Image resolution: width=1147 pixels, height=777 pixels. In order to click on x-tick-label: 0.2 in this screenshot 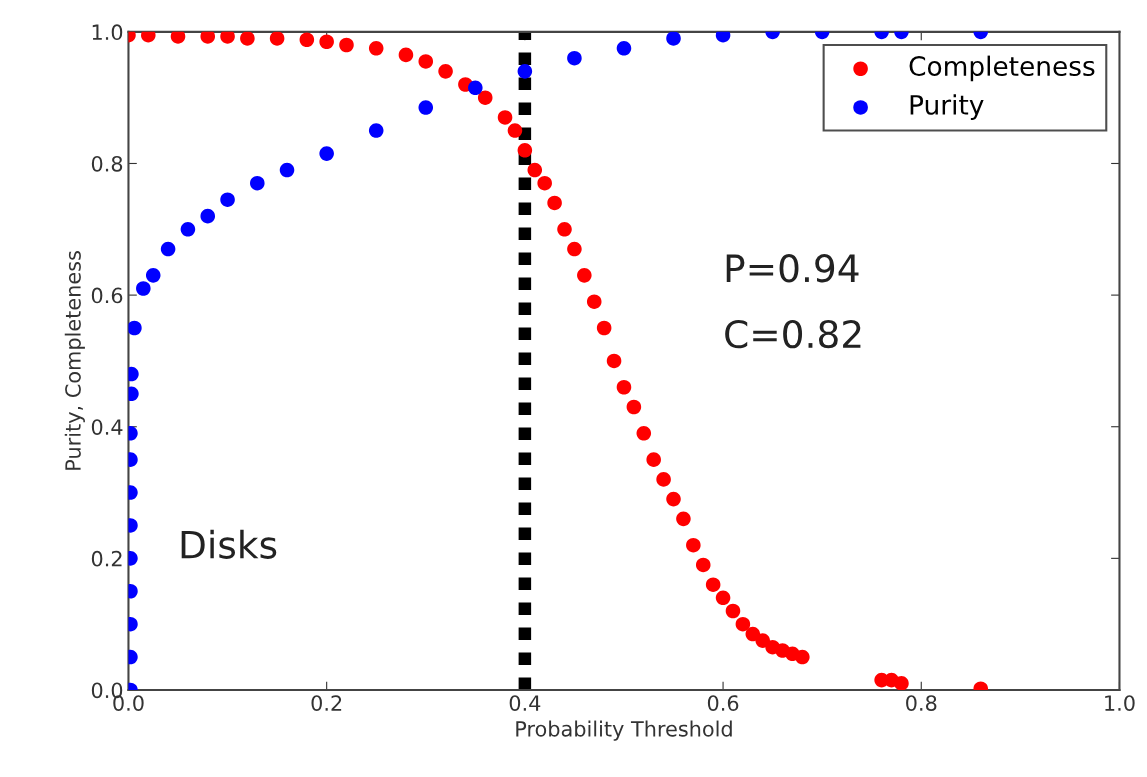, I will do `click(326, 703)`.